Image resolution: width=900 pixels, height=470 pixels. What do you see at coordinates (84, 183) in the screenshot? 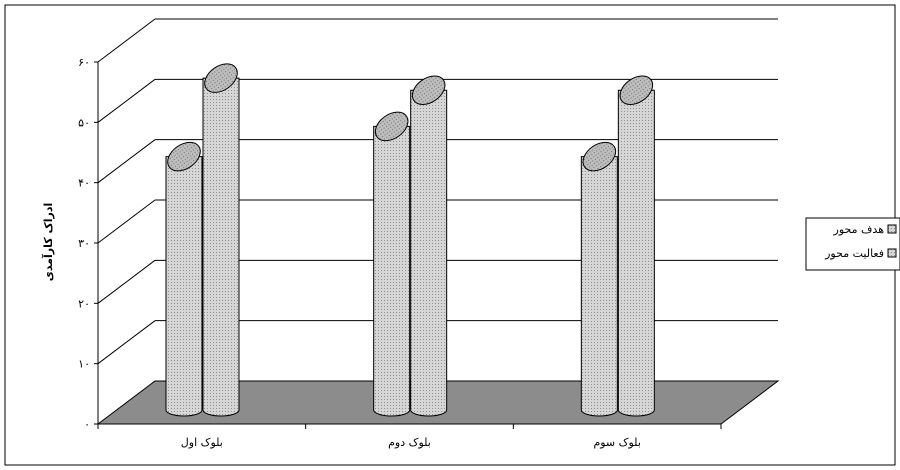
I see `y-tick-label: ۴۰` at bounding box center [84, 183].